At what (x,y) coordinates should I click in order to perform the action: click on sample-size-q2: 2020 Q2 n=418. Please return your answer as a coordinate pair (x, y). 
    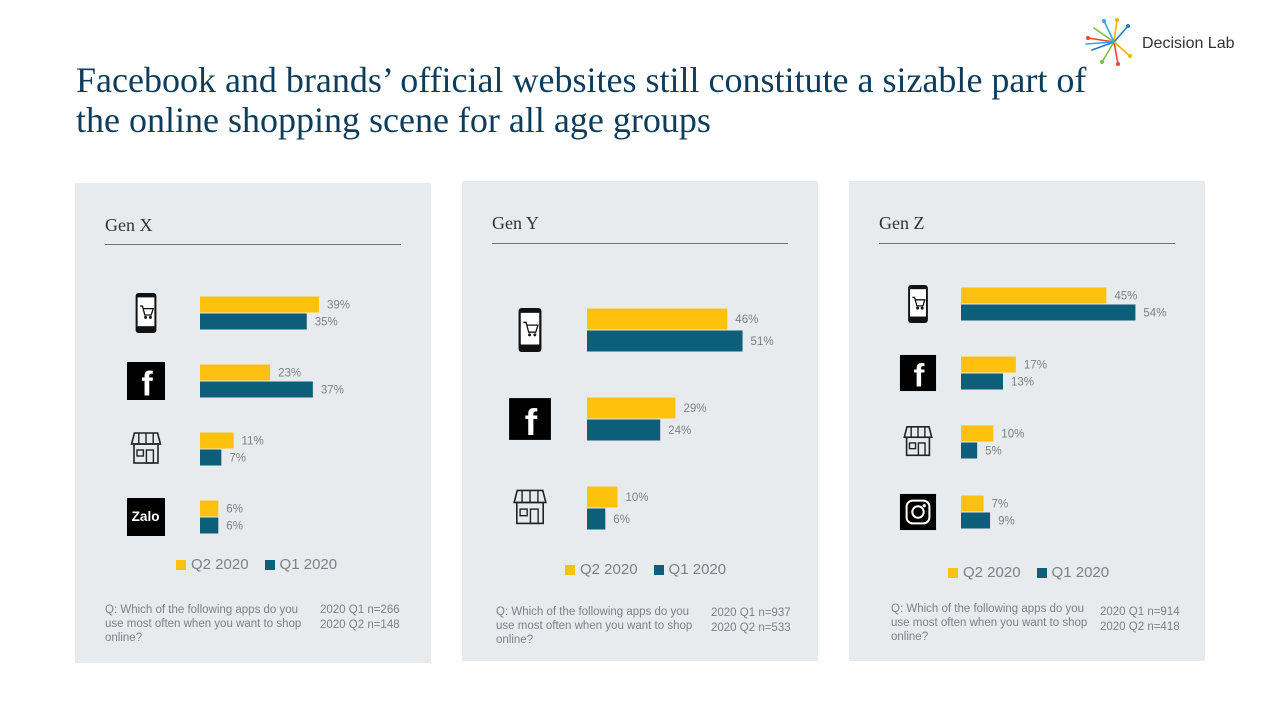
    Looking at the image, I should click on (1140, 627).